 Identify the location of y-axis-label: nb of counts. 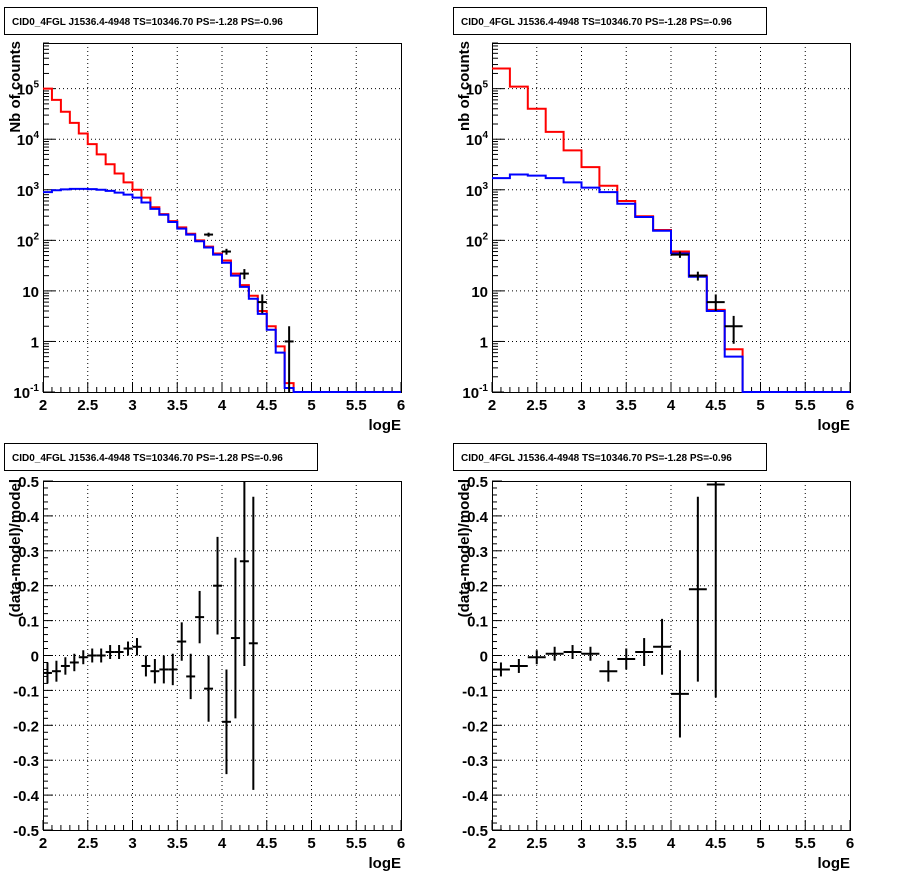
(464, 86).